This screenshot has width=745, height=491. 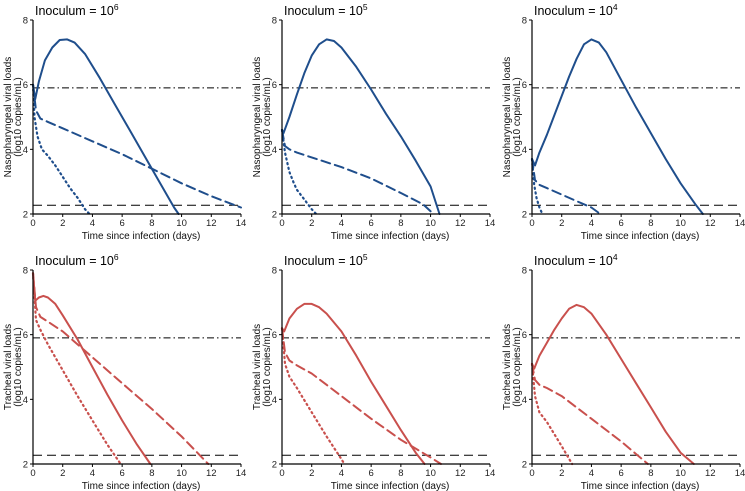 I want to click on panel-title-exponent: 5, so click(x=365, y=257).